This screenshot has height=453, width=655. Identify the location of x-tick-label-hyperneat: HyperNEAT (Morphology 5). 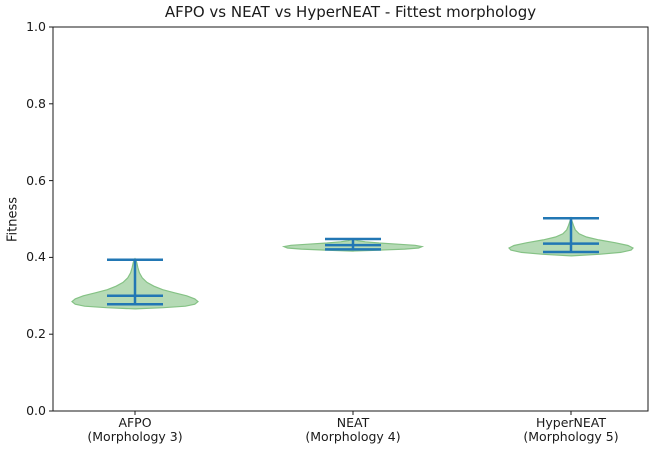
(571, 430).